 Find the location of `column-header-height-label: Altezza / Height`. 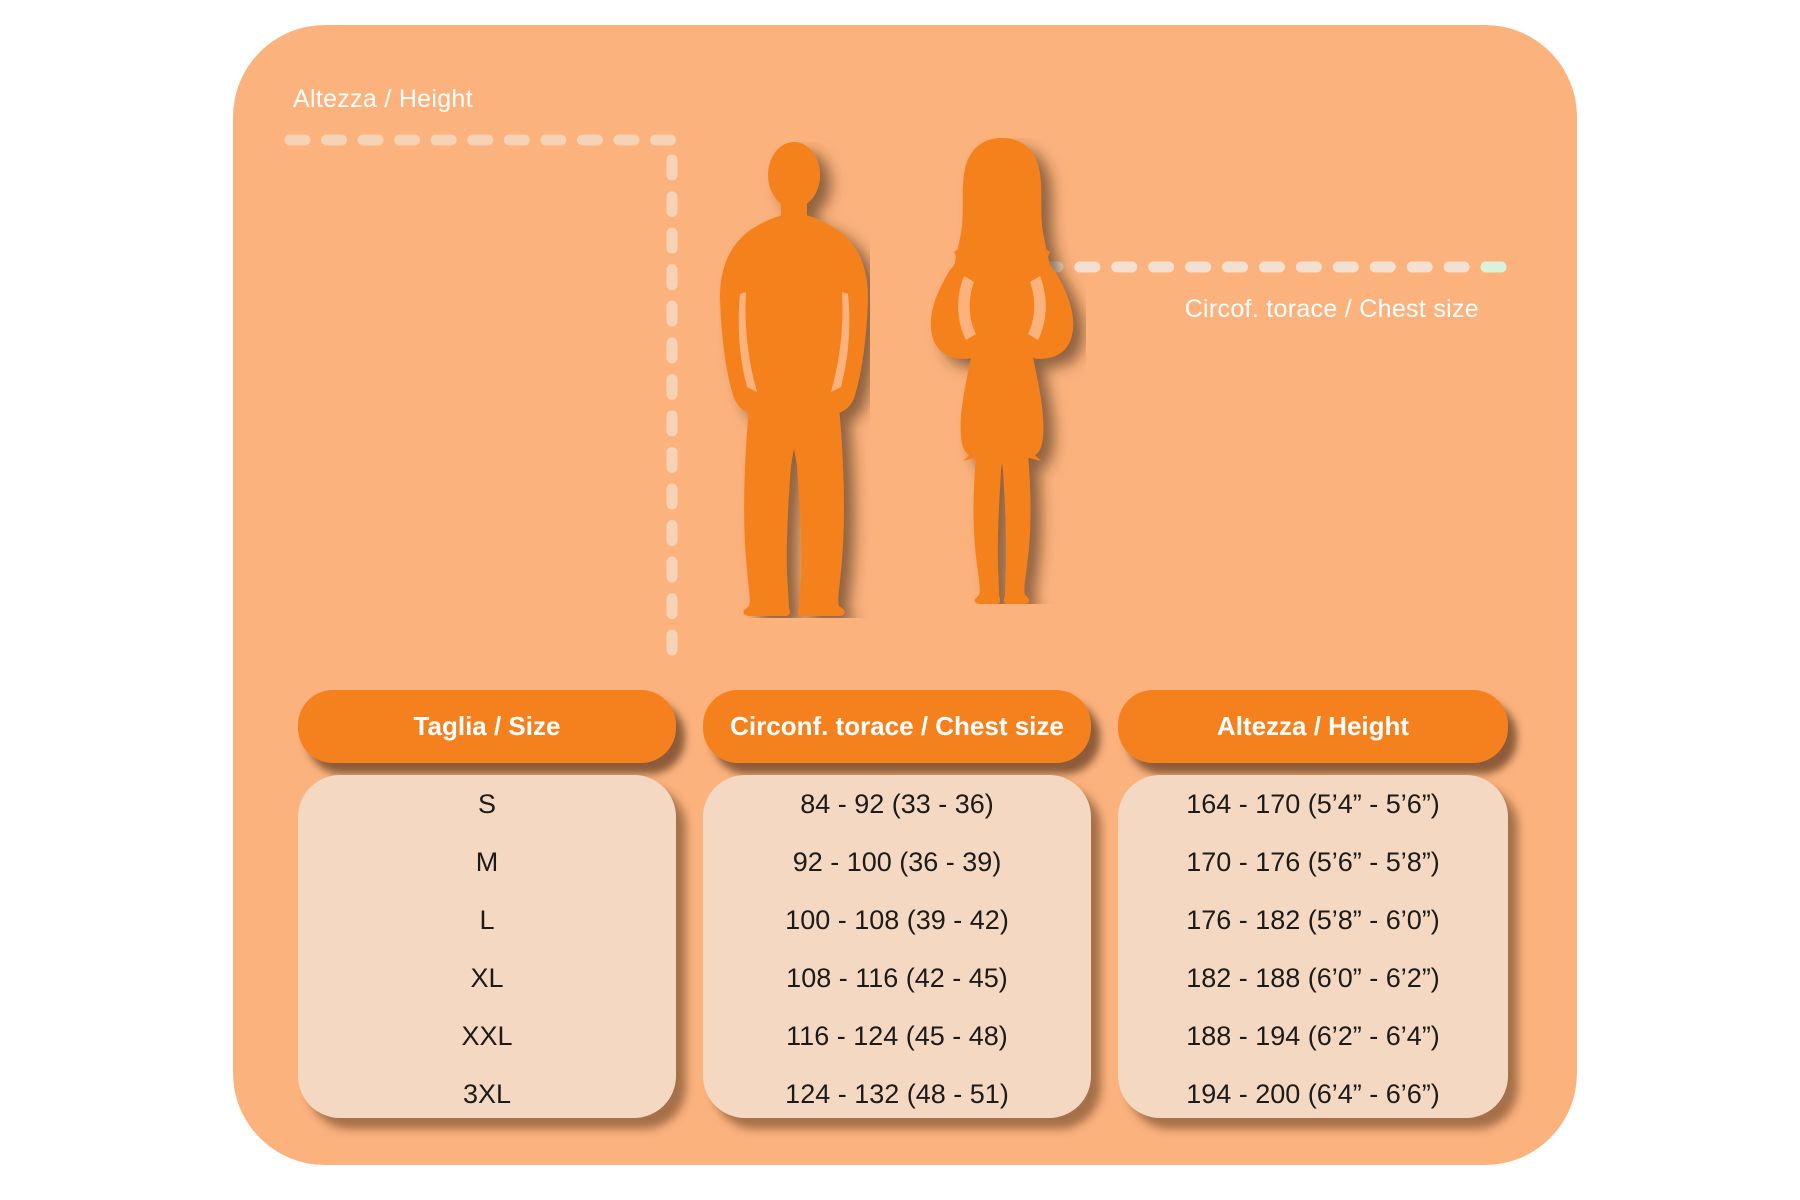

column-header-height-label: Altezza / Height is located at coordinates (1313, 726).